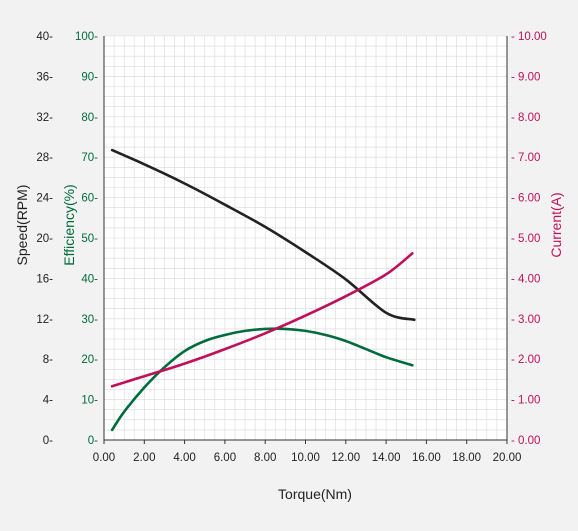 The width and height of the screenshot is (578, 531). What do you see at coordinates (89, 199) in the screenshot?
I see `efficiency-tick-label: 60-` at bounding box center [89, 199].